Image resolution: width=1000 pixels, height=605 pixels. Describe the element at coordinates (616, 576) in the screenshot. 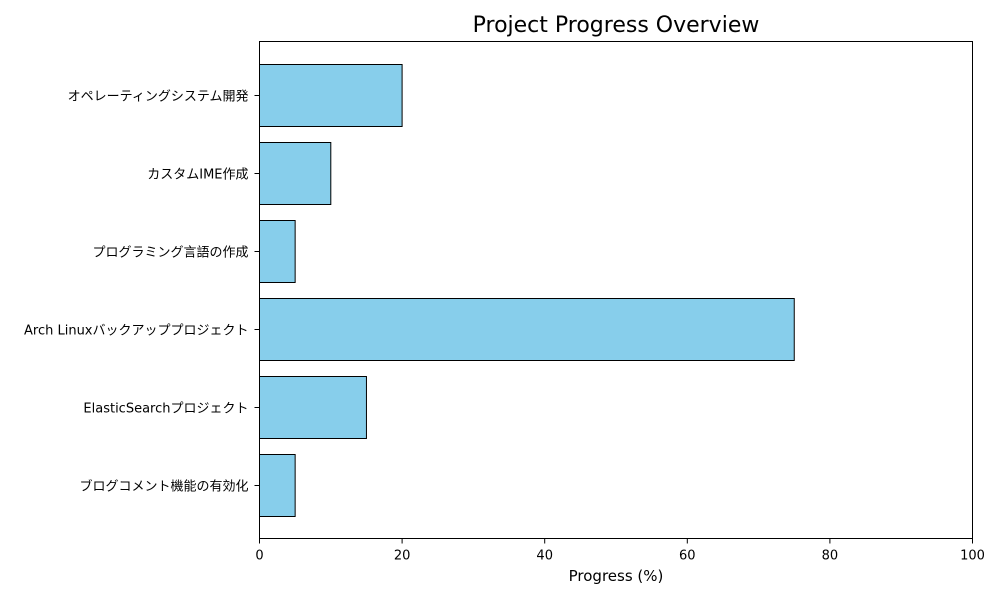

I see `x-axis-label: Progress (%)` at that location.